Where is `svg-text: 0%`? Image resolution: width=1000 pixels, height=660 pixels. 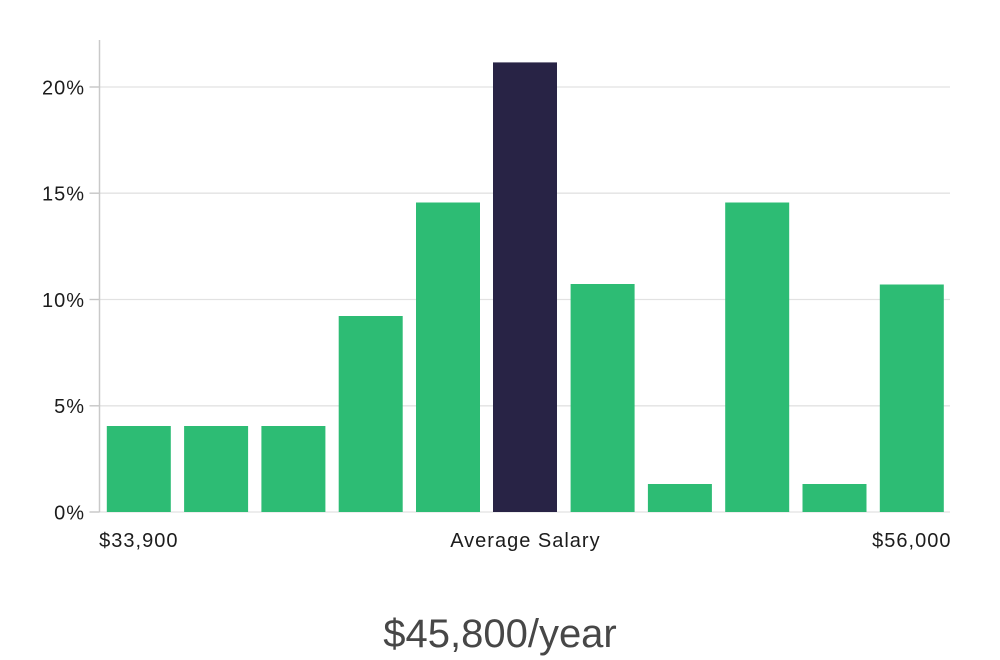
svg-text: 0% is located at coordinates (69, 513).